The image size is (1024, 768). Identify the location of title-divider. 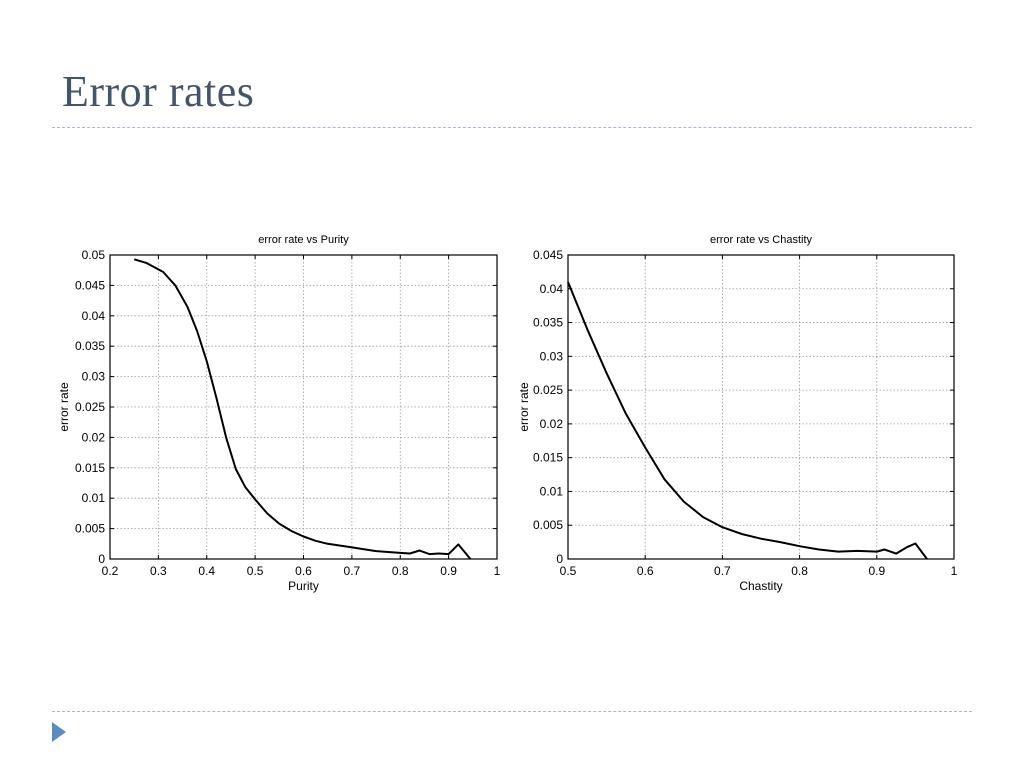
(512, 127).